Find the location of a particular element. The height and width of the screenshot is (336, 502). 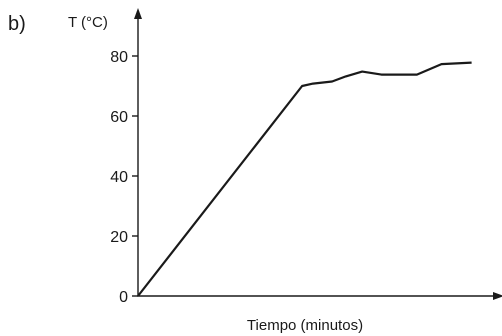

x-axis-arrow is located at coordinates (497, 296).